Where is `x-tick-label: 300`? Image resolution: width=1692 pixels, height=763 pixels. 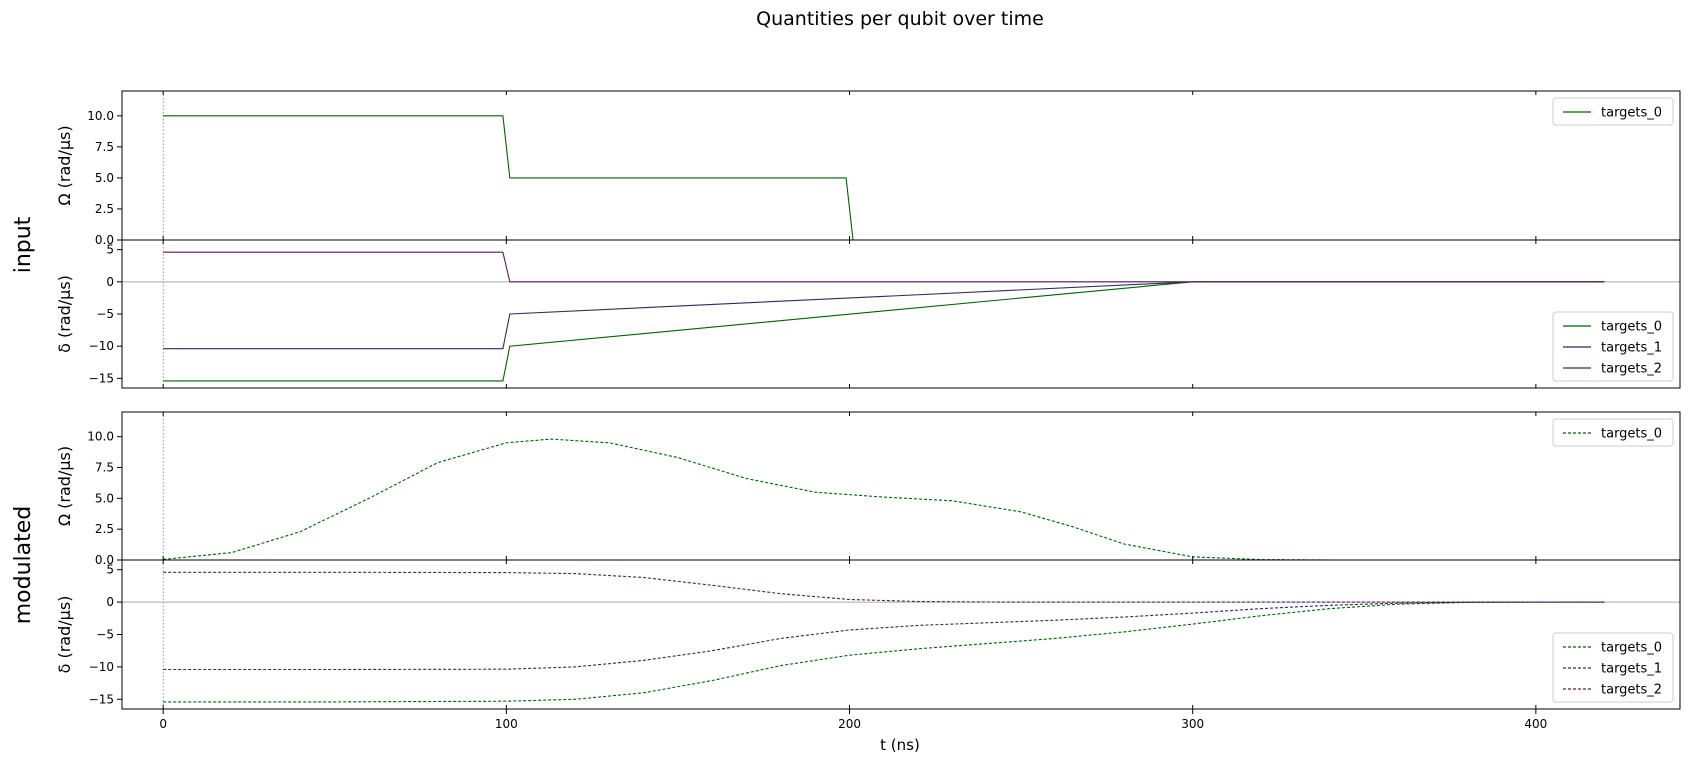
x-tick-label: 300 is located at coordinates (1192, 724).